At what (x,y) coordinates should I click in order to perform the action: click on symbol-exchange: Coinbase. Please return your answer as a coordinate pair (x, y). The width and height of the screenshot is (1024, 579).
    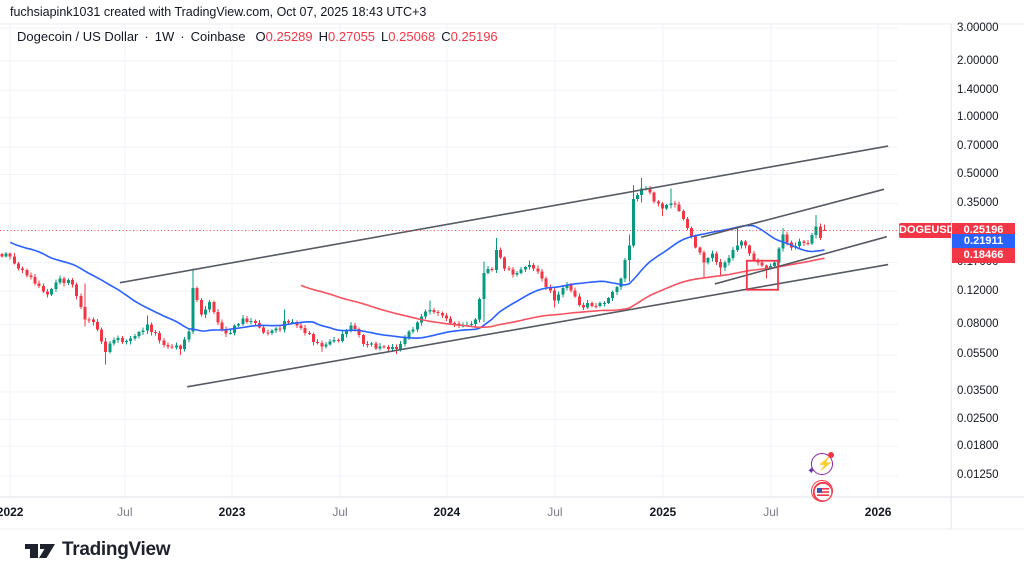
    Looking at the image, I should click on (218, 36).